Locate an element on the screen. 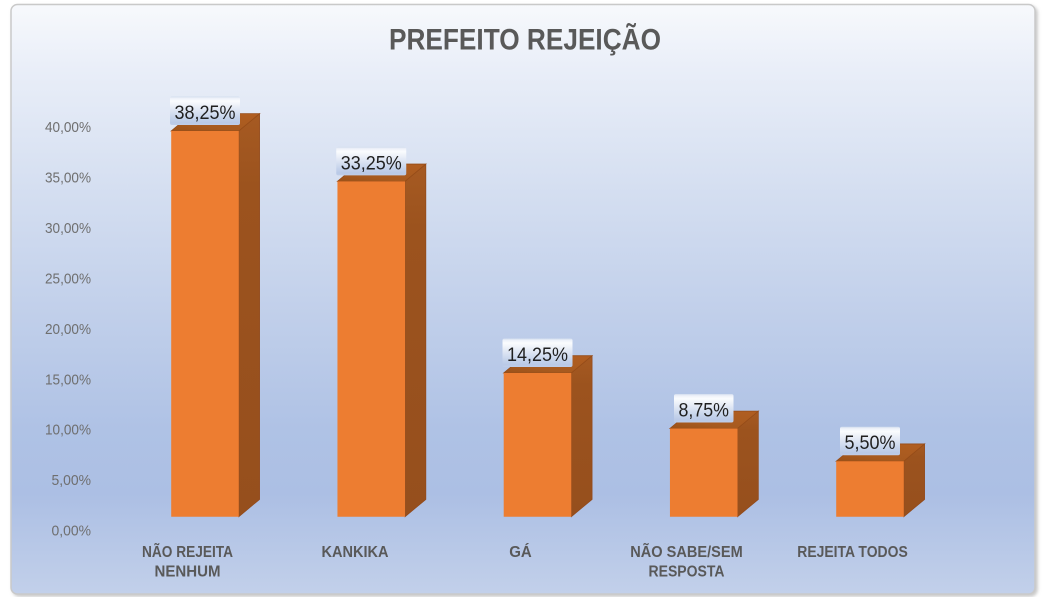 This screenshot has width=1046, height=597. svg-text: 5,00% is located at coordinates (72, 481).